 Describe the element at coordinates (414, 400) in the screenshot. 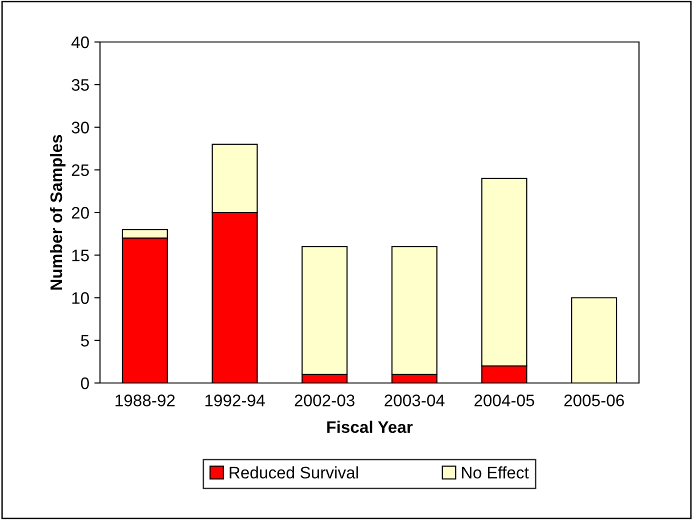

I see `x-tick-label: 2003-04` at that location.